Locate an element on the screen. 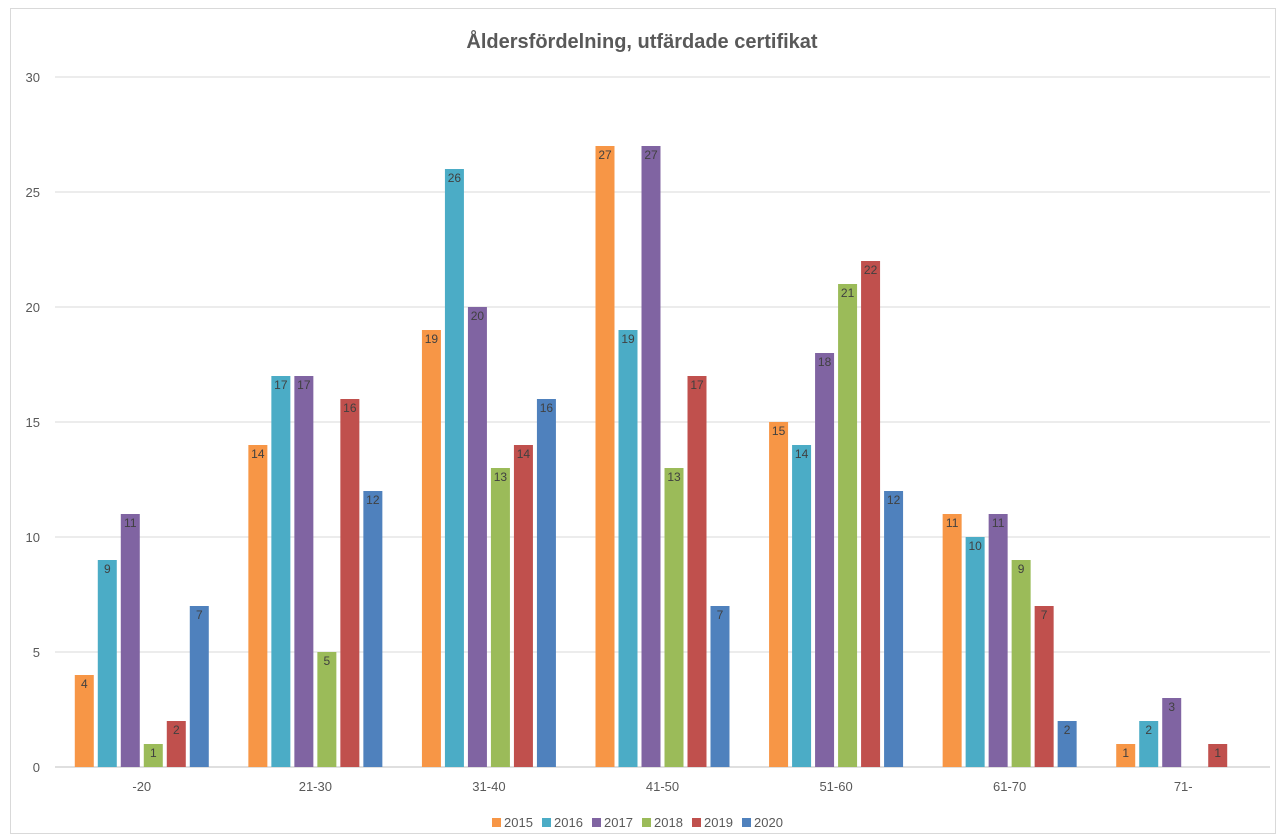 This screenshot has height=840, width=1284. y-tick-label: 5 is located at coordinates (36, 652).